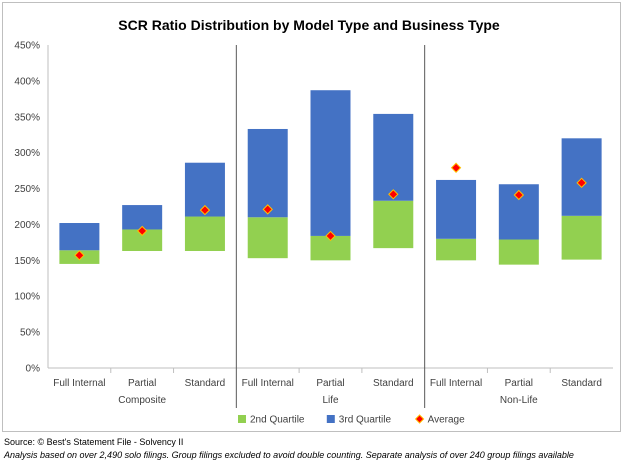 The height and width of the screenshot is (469, 627). Describe the element at coordinates (27, 261) in the screenshot. I see `y-tick-label: 150%` at that location.